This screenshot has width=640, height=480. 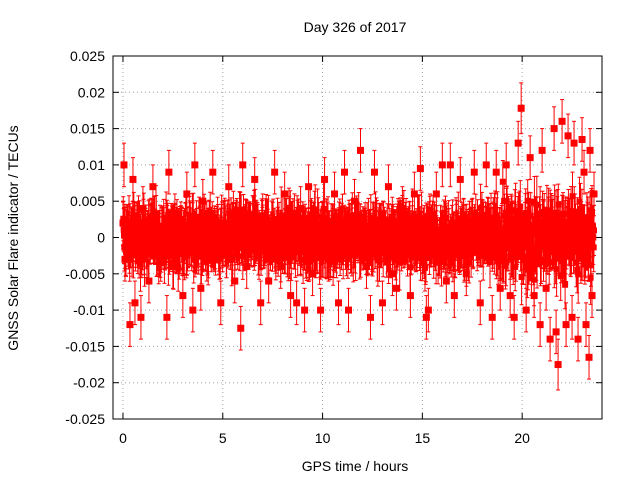 What do you see at coordinates (13, 237) in the screenshot?
I see `y-axis-label: GNSS Solar Flare indicator / TECUs` at bounding box center [13, 237].